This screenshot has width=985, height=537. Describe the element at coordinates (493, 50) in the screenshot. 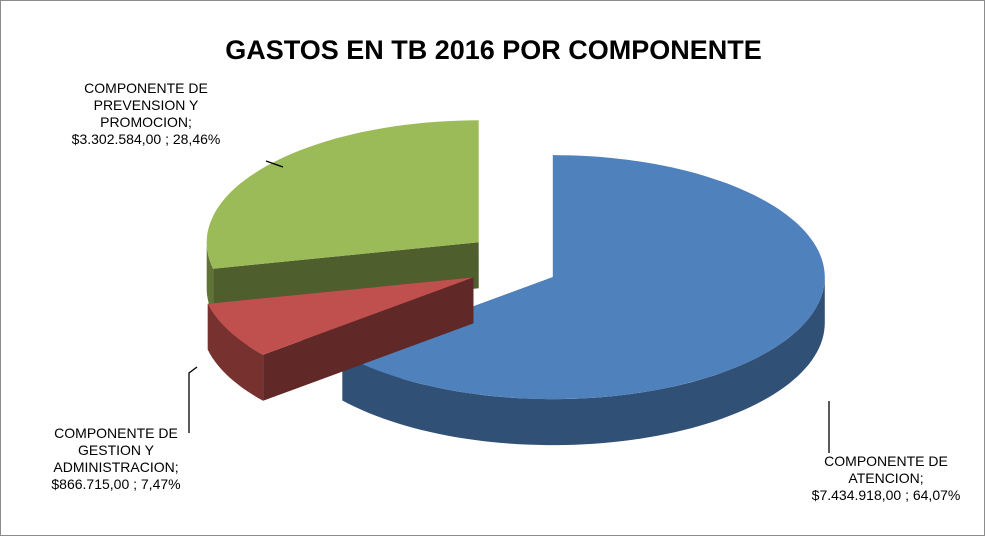

I see `chart-title: GASTOS EN TB 2016 POR COMPONENTE` at that location.